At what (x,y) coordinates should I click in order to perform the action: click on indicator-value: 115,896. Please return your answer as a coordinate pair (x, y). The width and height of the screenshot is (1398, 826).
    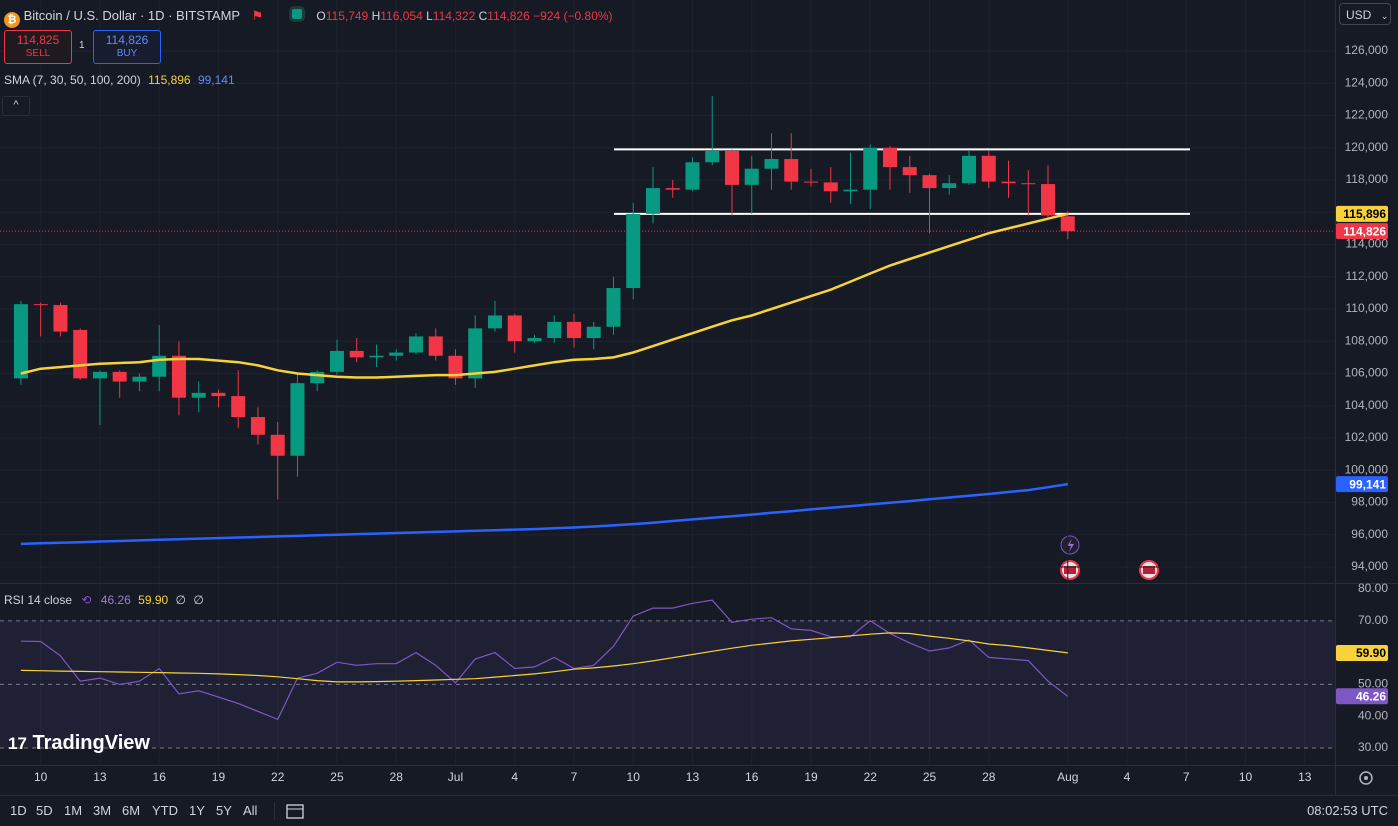
    Looking at the image, I should click on (169, 80).